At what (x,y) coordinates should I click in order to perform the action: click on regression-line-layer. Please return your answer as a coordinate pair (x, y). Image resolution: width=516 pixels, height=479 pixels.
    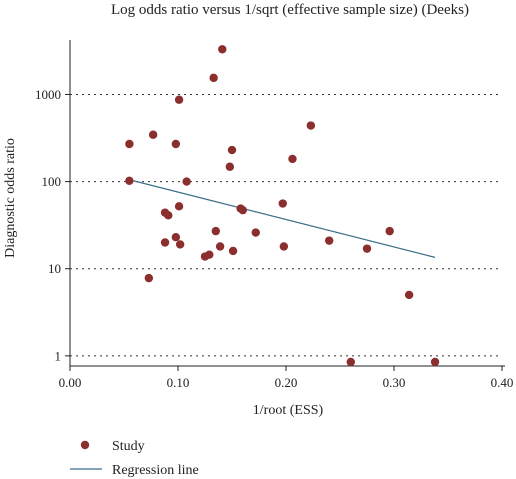
    Looking at the image, I should click on (282, 218).